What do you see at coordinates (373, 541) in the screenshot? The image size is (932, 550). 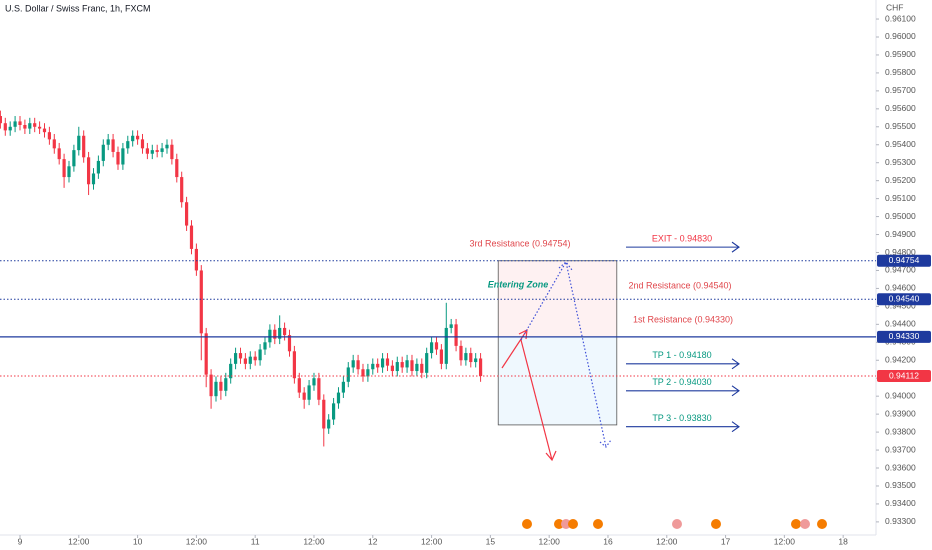 I see `x-tick-label: 12` at bounding box center [373, 541].